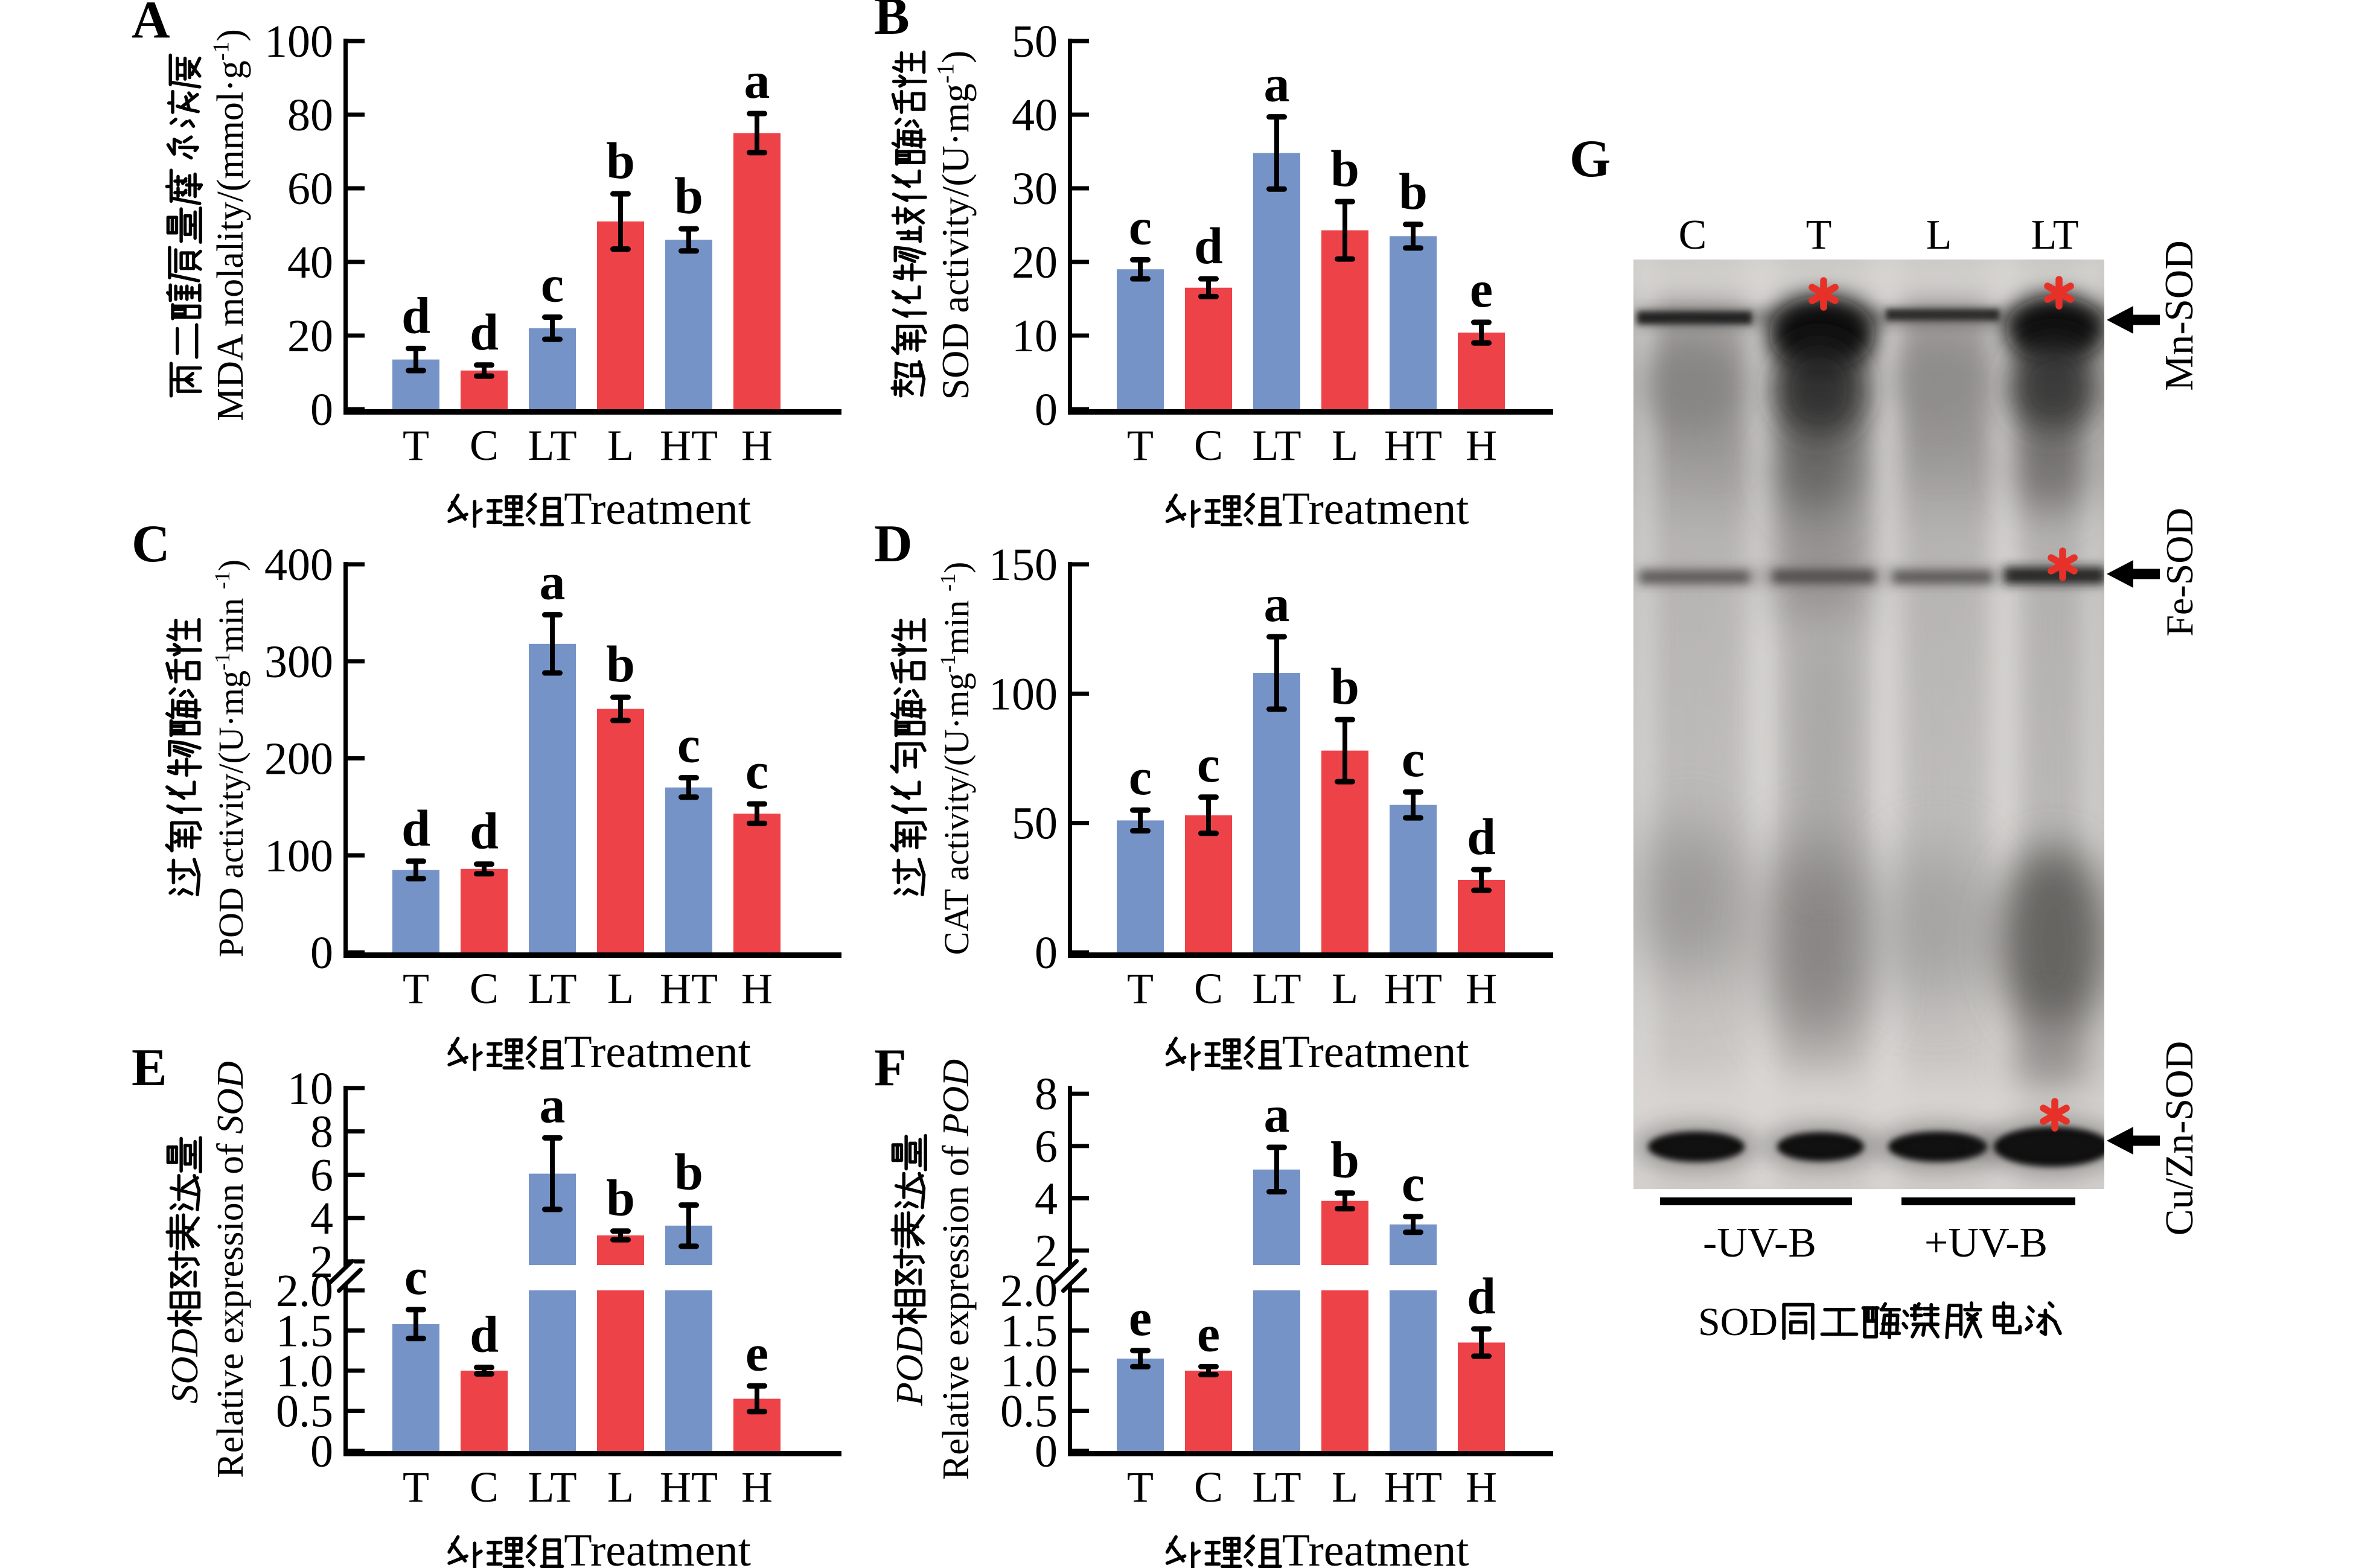 Image resolution: width=2353 pixels, height=1568 pixels. What do you see at coordinates (893, 544) in the screenshot?
I see `svg-text: D` at bounding box center [893, 544].